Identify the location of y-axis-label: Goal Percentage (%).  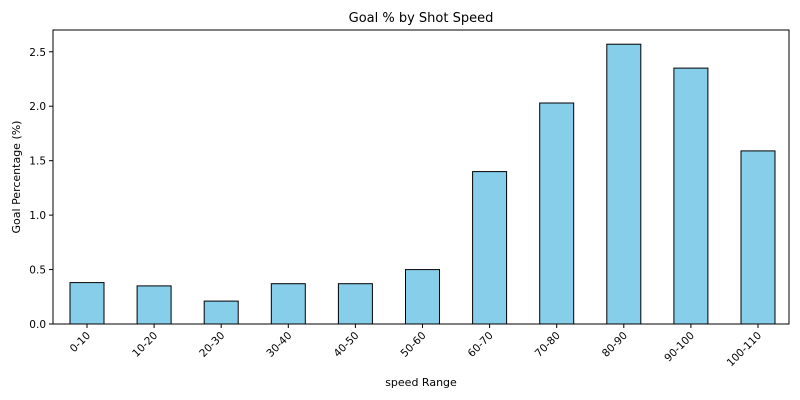
(16, 177).